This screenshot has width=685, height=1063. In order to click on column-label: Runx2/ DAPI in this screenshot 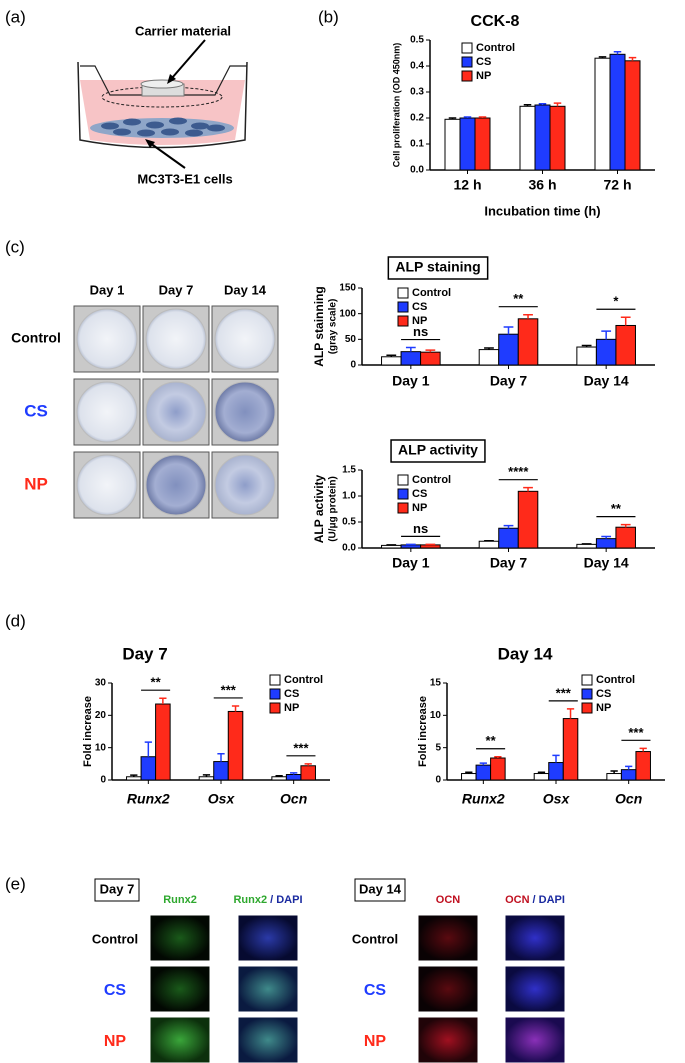, I will do `click(267, 900)`.